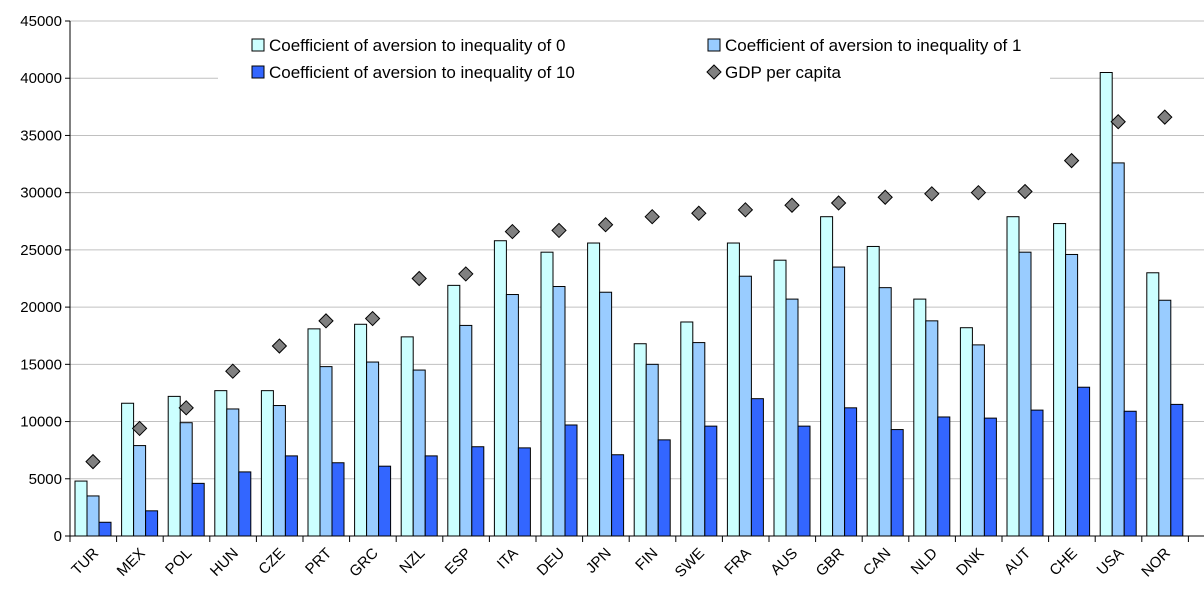 Image resolution: width=1204 pixels, height=593 pixels. I want to click on gdp-marker-usa, so click(1118, 122).